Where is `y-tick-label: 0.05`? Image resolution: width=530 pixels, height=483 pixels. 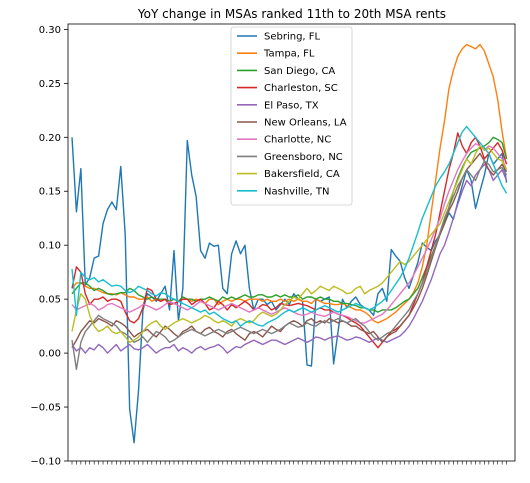 y-tick-label: 0.05 is located at coordinates (50, 300).